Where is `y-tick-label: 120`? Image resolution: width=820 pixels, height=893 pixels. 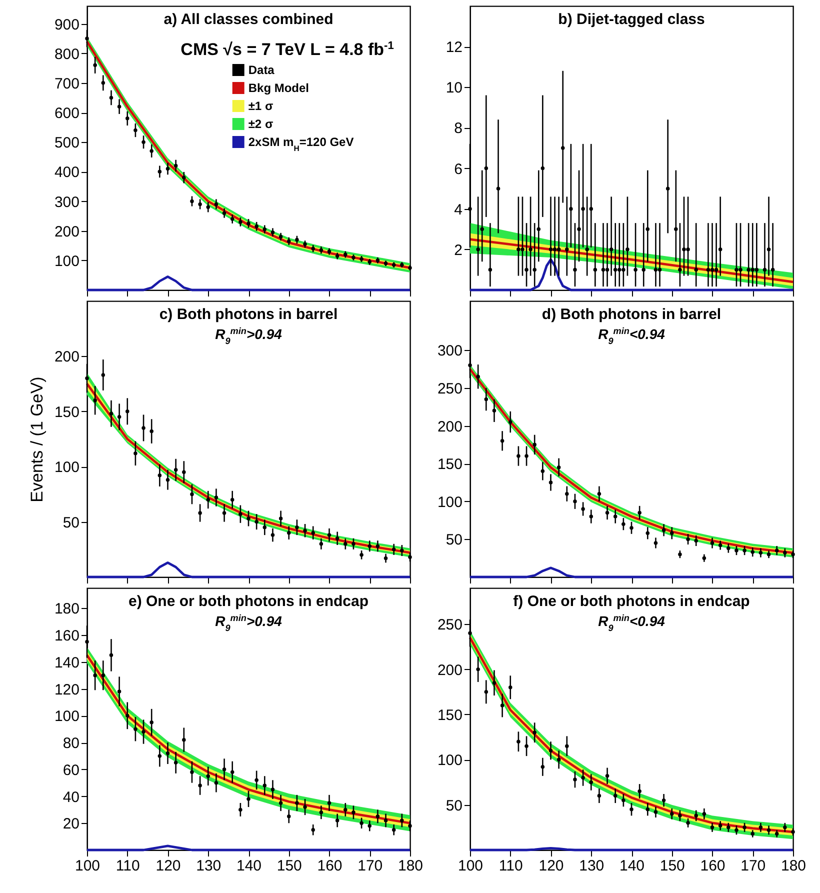 y-tick-label: 120 is located at coordinates (67, 689).